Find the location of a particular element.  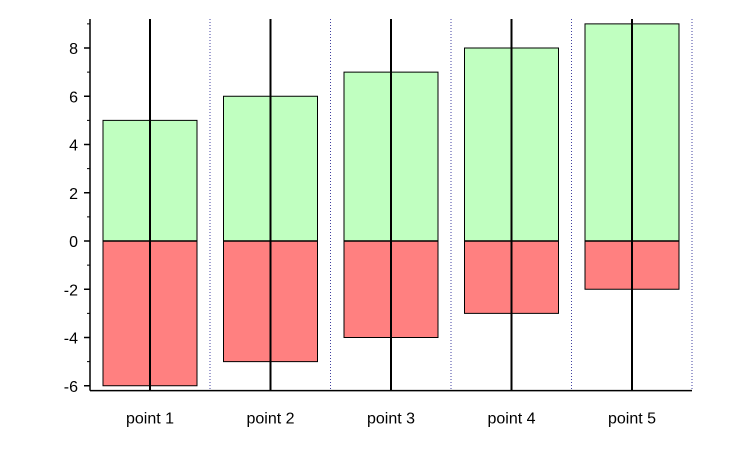

y-tick-label: 4 is located at coordinates (73, 146).